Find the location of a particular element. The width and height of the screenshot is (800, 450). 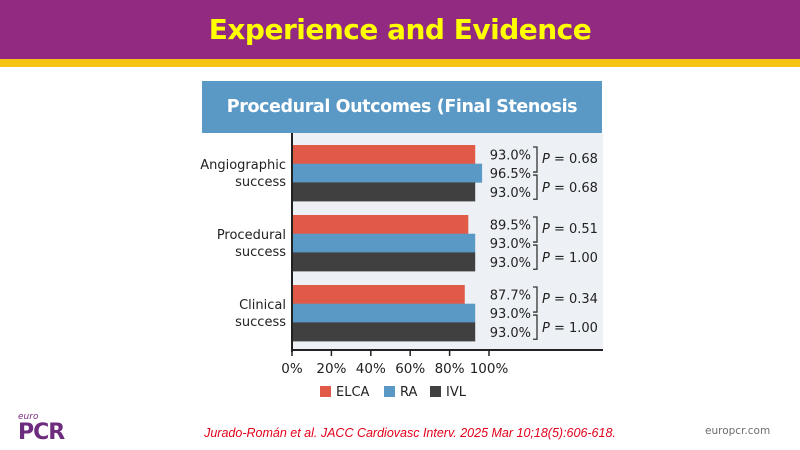

slide-title: Experience and Evidence is located at coordinates (400, 29).